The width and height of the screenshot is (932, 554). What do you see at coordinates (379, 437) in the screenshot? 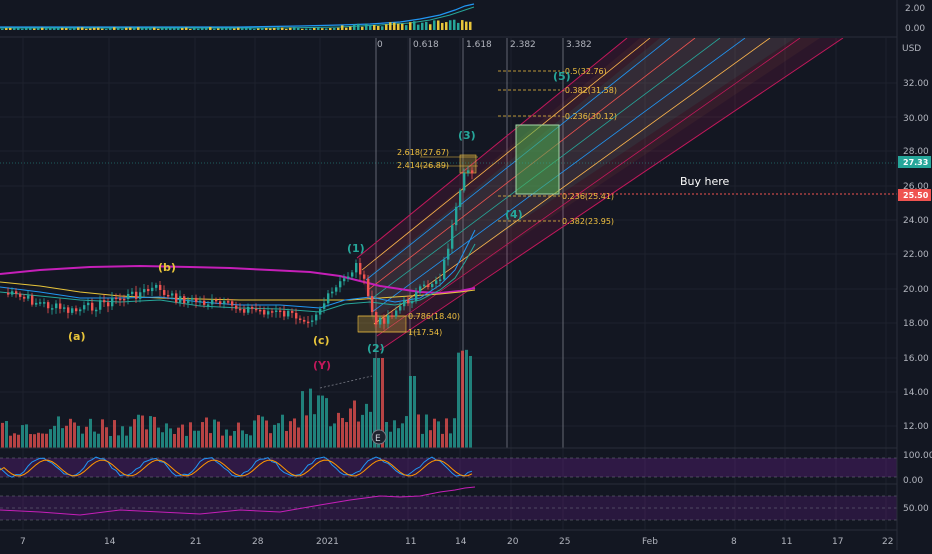
I see `earnings-marker: E` at bounding box center [379, 437].